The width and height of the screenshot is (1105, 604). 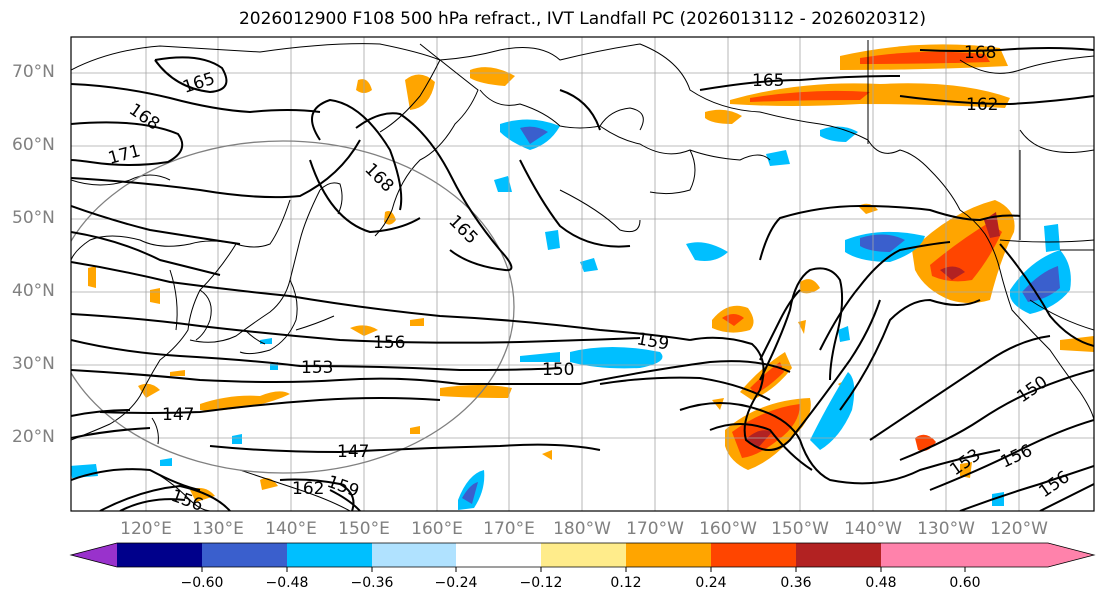 What do you see at coordinates (287, 583) in the screenshot?
I see `colorbar-tick-label: −0.48` at bounding box center [287, 583].